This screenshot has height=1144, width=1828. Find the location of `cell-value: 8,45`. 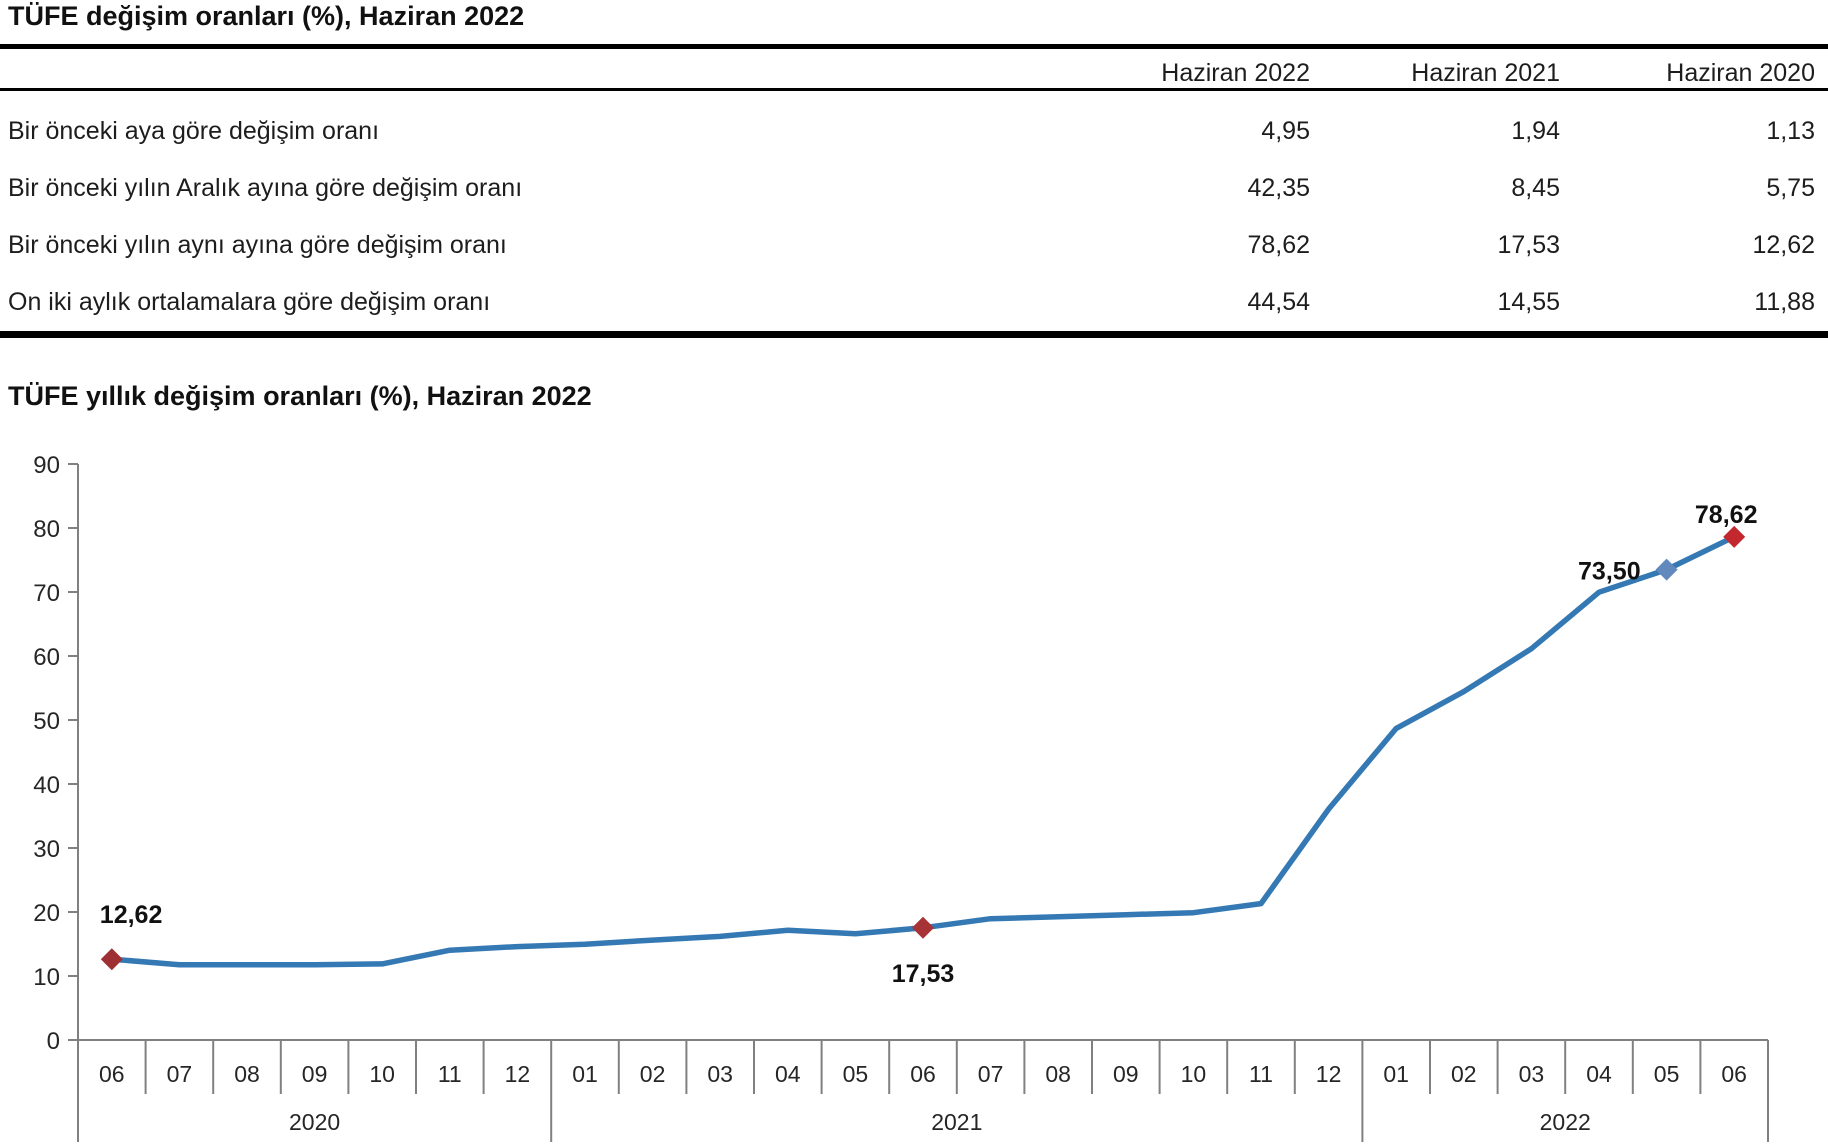

cell-value: 8,45 is located at coordinates (1535, 188).